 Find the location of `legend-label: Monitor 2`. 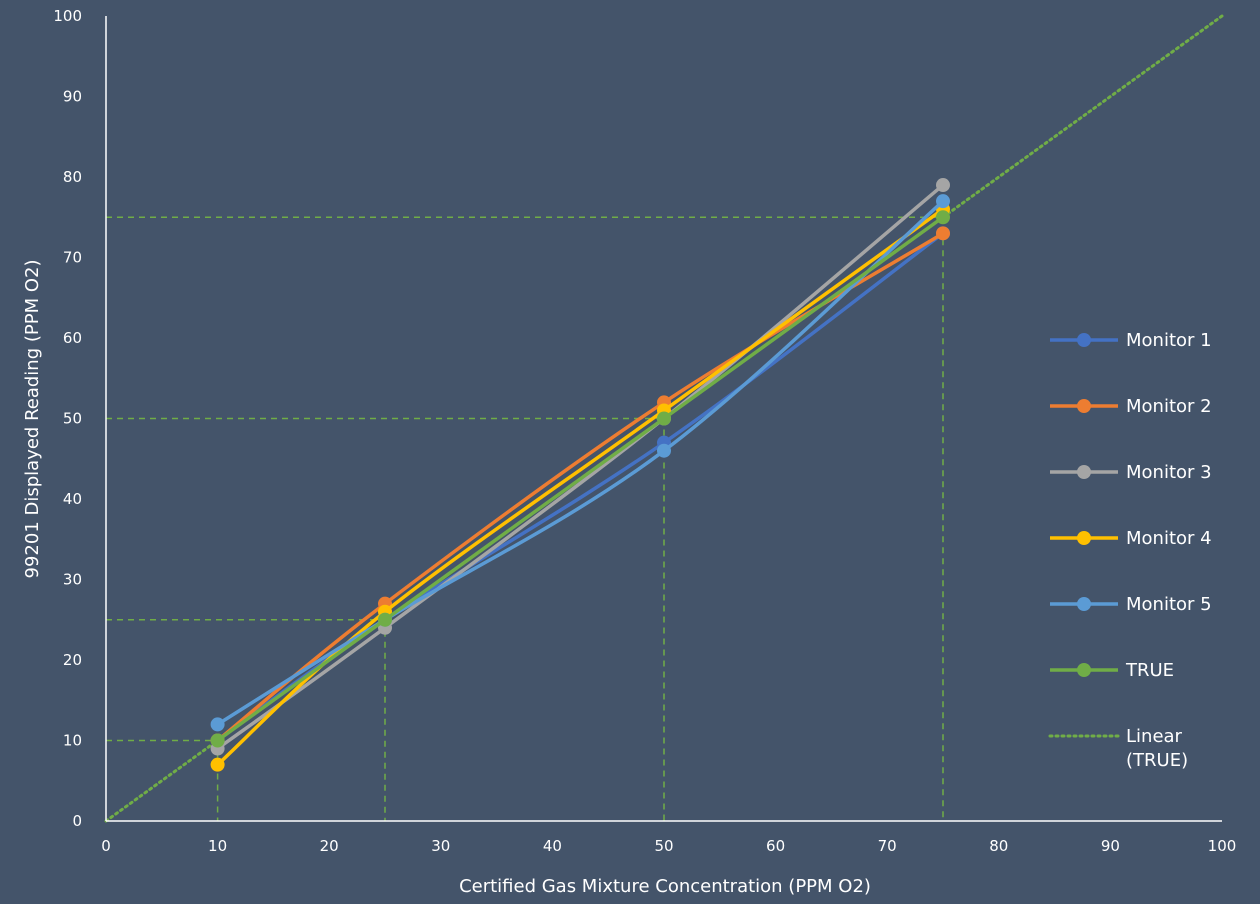

legend-label: Monitor 2 is located at coordinates (1169, 406).